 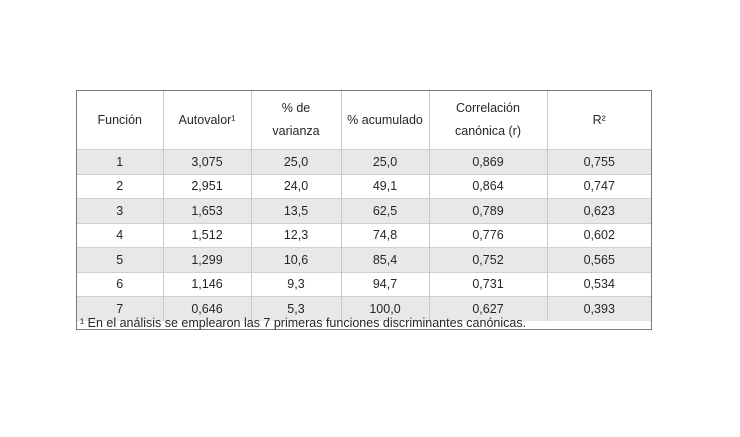 I want to click on cell-funcion: 2, so click(x=120, y=186).